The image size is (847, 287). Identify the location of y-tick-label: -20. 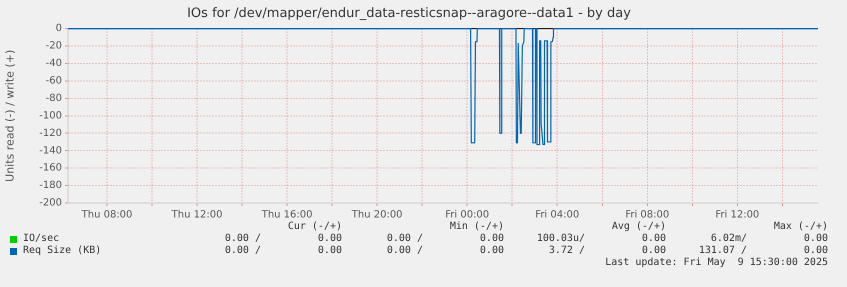
(54, 46).